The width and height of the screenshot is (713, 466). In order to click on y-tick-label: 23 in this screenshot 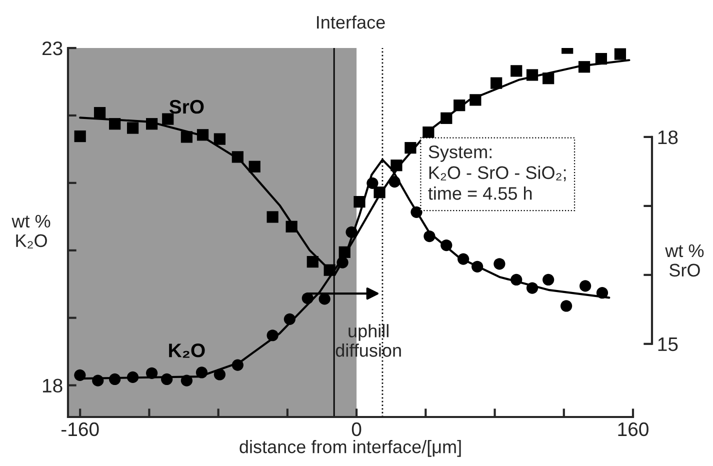, I will do `click(52, 48)`.